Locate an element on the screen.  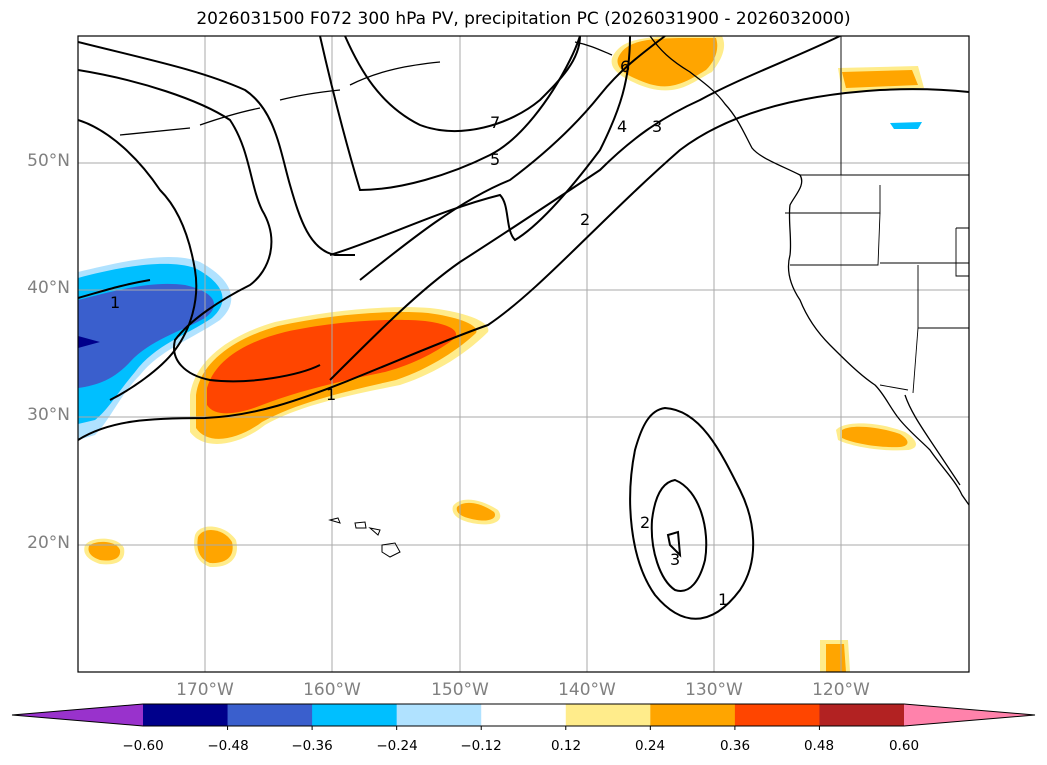
colorbar-tick-label: 0.60 is located at coordinates (904, 746).